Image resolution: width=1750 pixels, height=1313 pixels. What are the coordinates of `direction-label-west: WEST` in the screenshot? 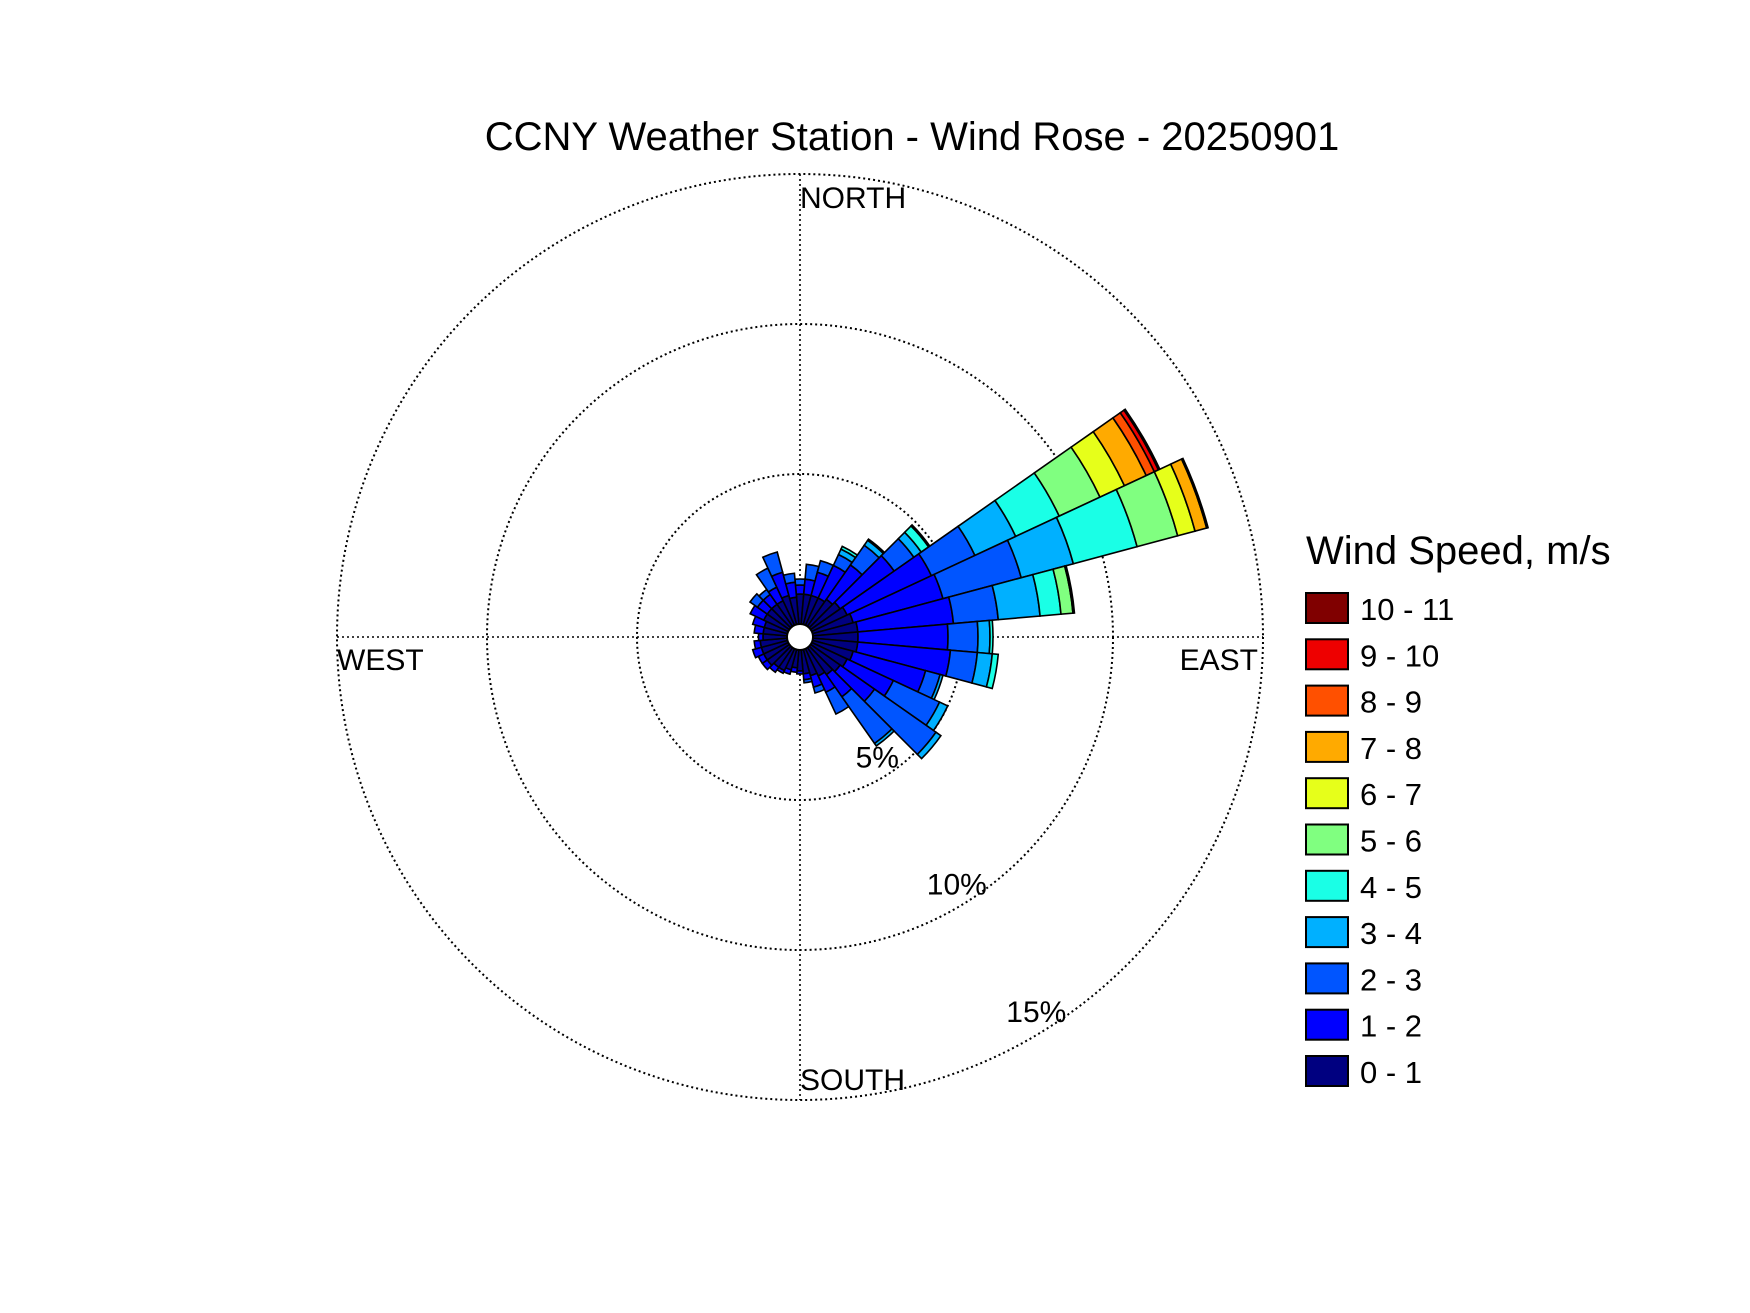 It's located at (380, 660).